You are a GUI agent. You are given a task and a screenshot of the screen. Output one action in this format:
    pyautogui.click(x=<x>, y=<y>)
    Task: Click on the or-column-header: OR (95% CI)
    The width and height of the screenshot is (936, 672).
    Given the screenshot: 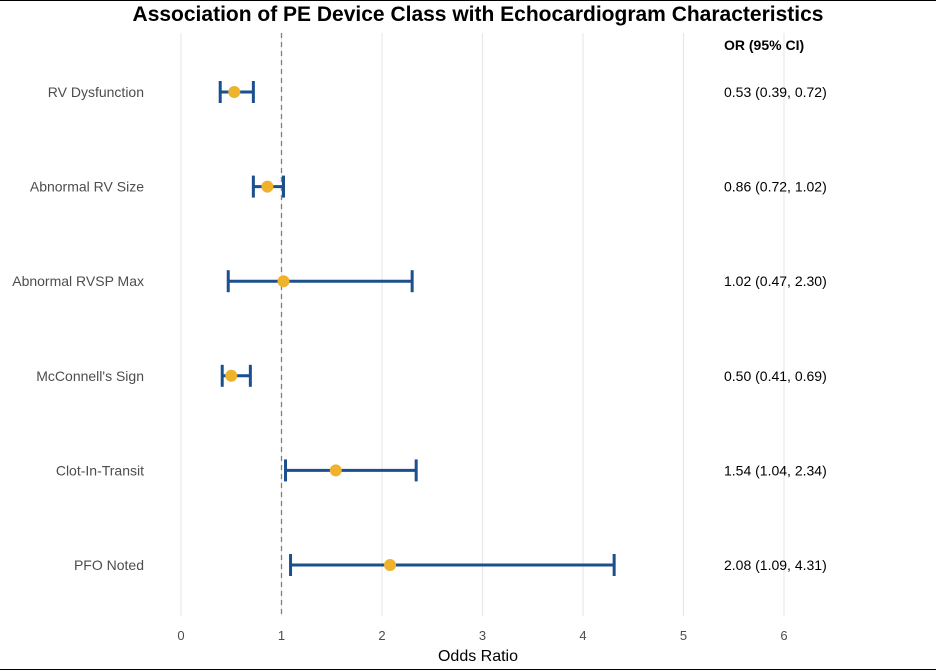 What is the action you would take?
    pyautogui.click(x=764, y=45)
    